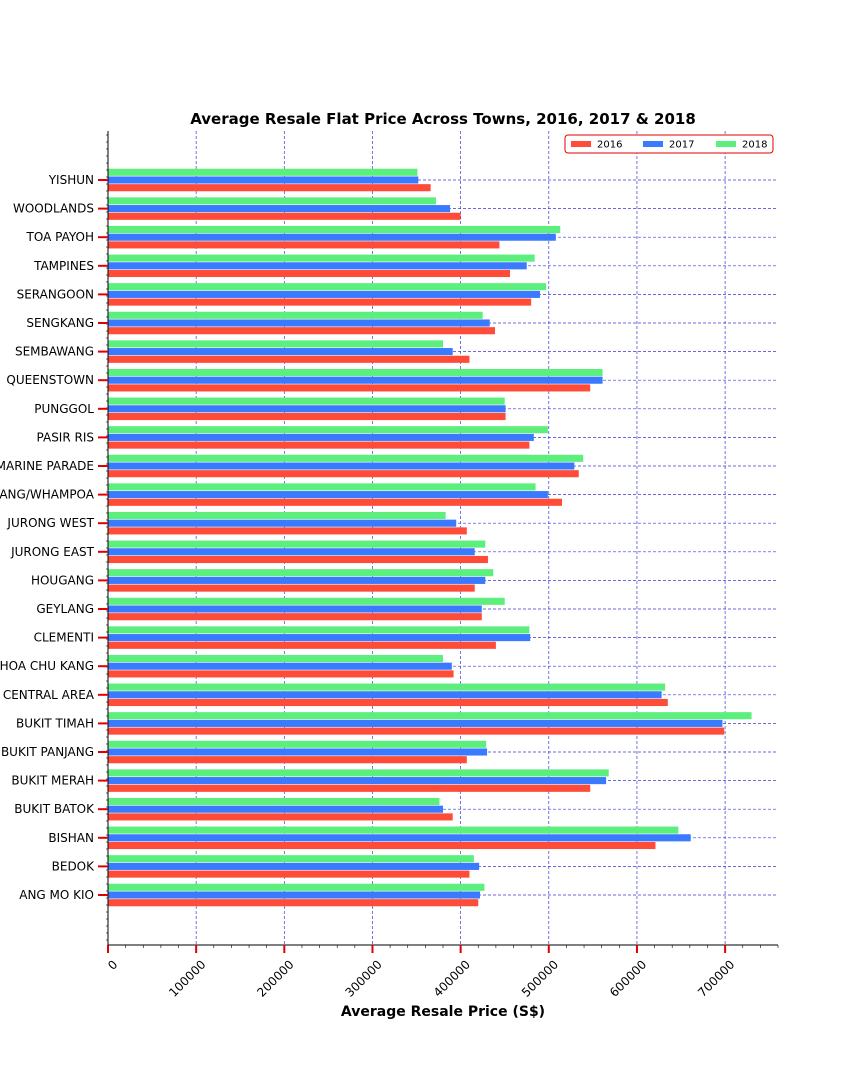 This screenshot has width=864, height=1084. I want to click on bar-2018-bishan, so click(393, 830).